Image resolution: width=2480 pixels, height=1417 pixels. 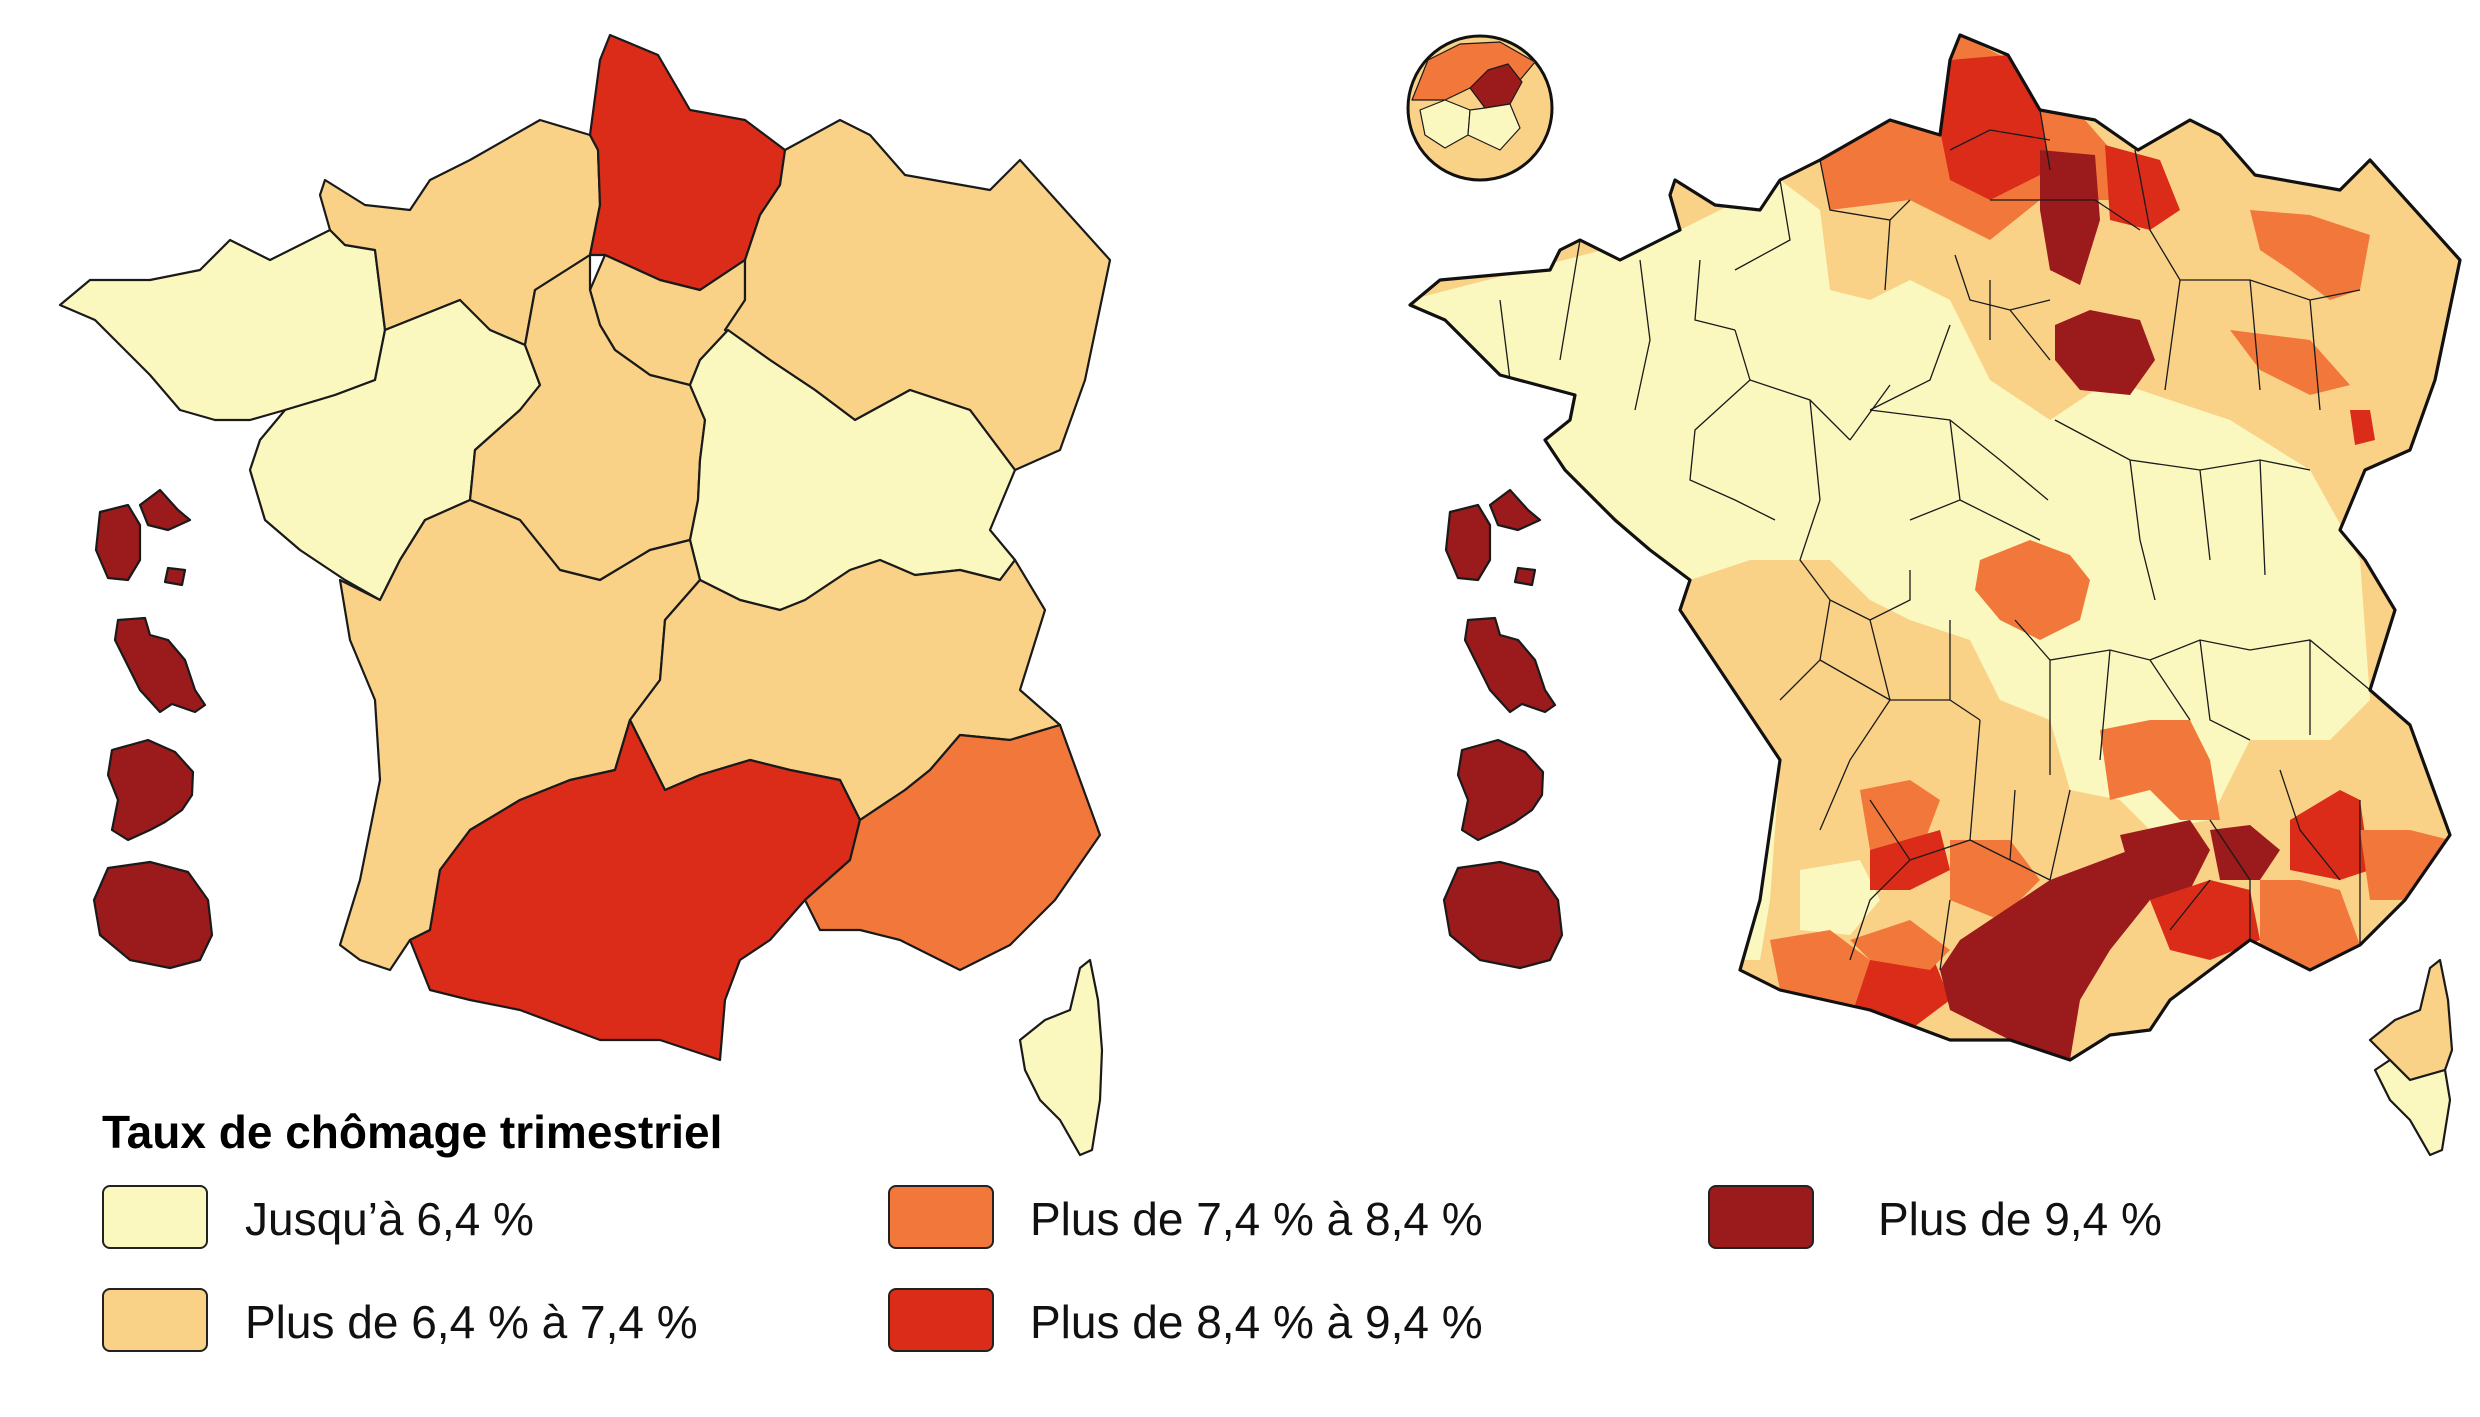 What do you see at coordinates (952, 847) in the screenshot?
I see `region-paca` at bounding box center [952, 847].